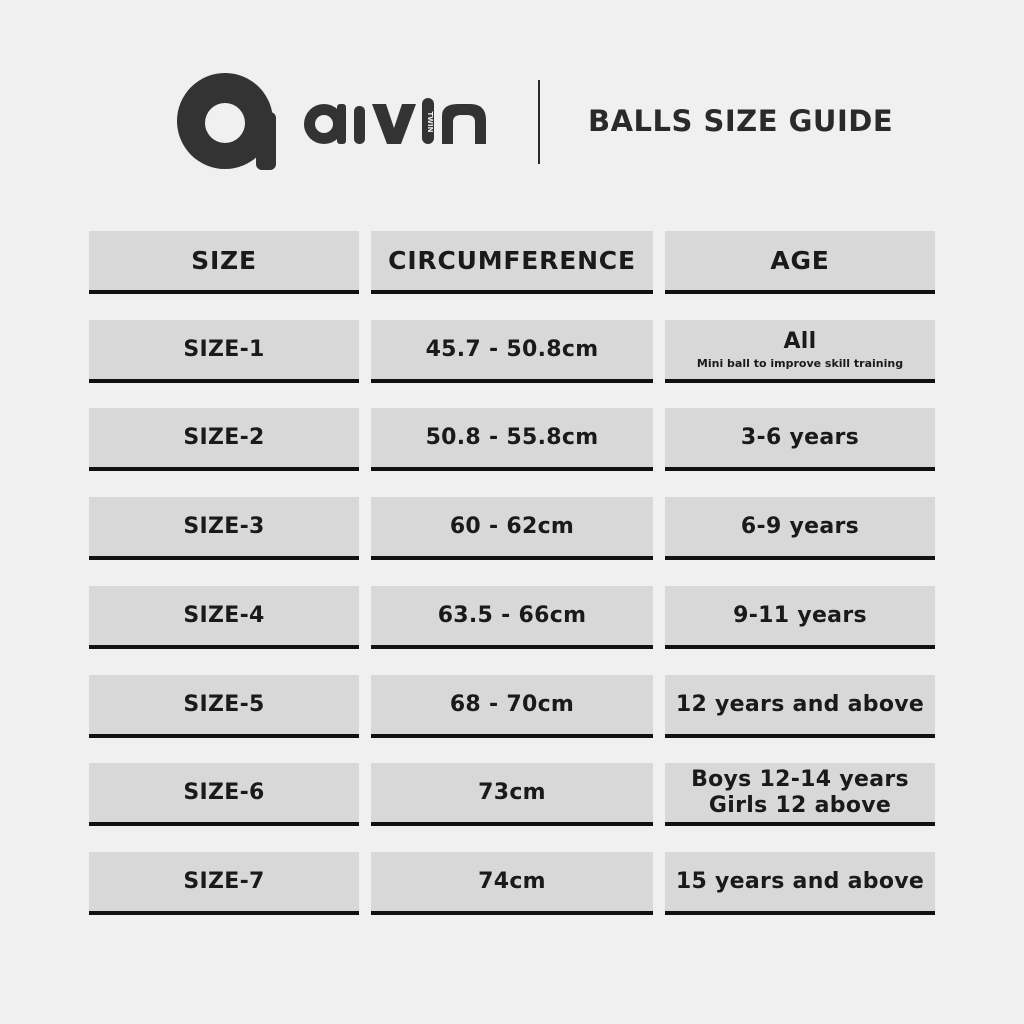  What do you see at coordinates (224, 881) in the screenshot?
I see `size-label: SIZE-7` at bounding box center [224, 881].